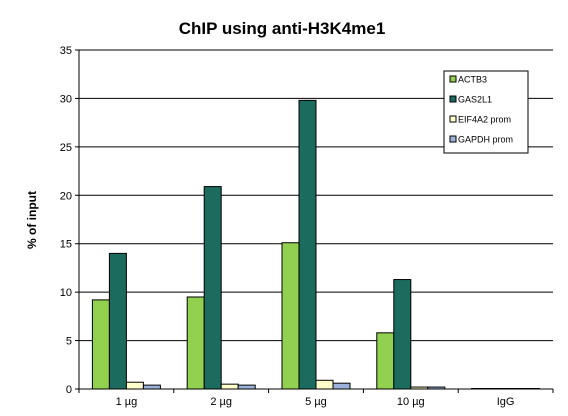  Describe the element at coordinates (127, 402) in the screenshot. I see `x-tick-label: 1 µg` at that location.